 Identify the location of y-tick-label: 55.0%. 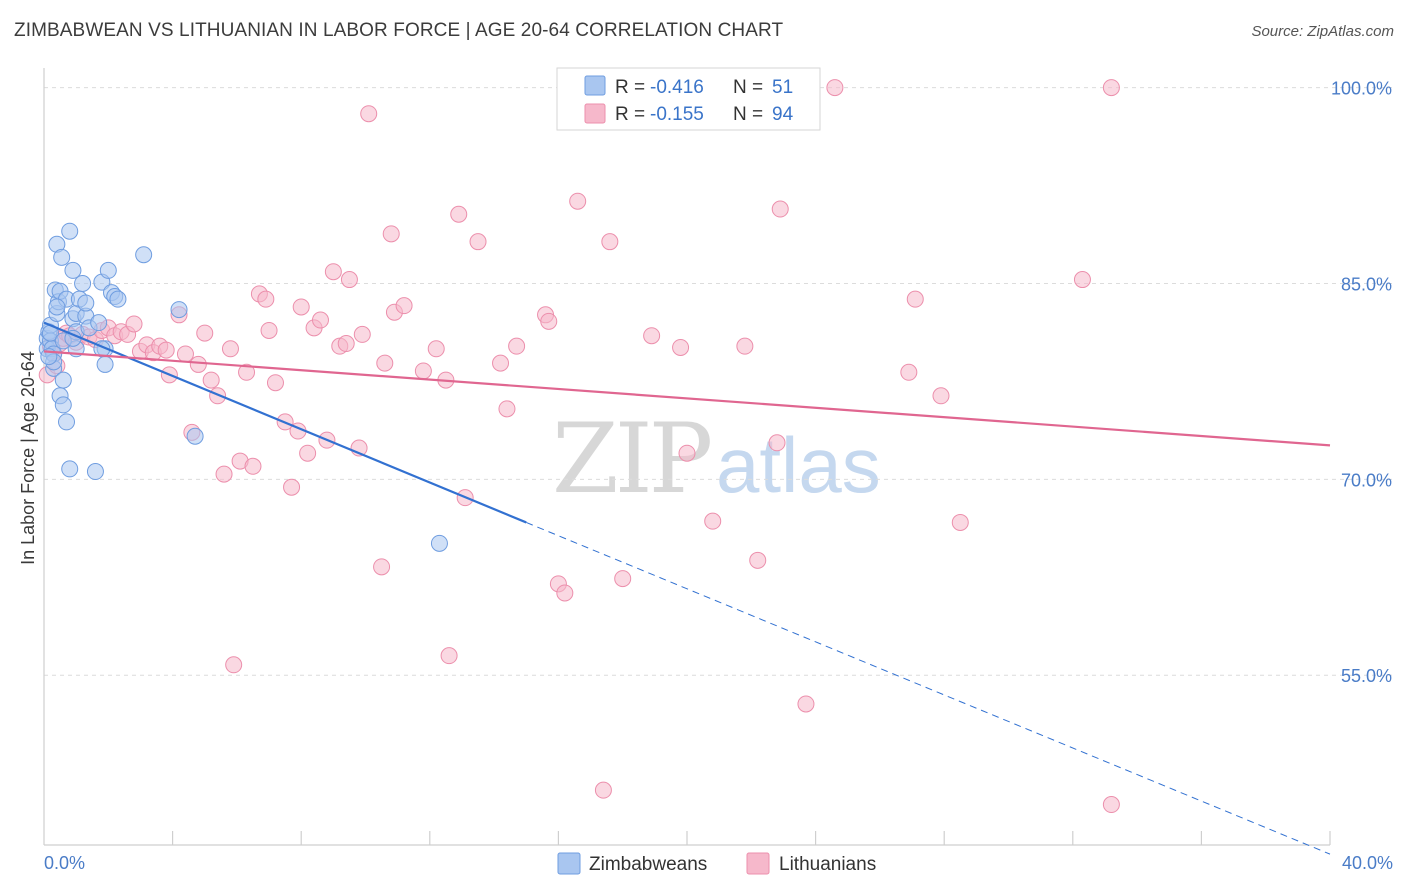
(1366, 676).